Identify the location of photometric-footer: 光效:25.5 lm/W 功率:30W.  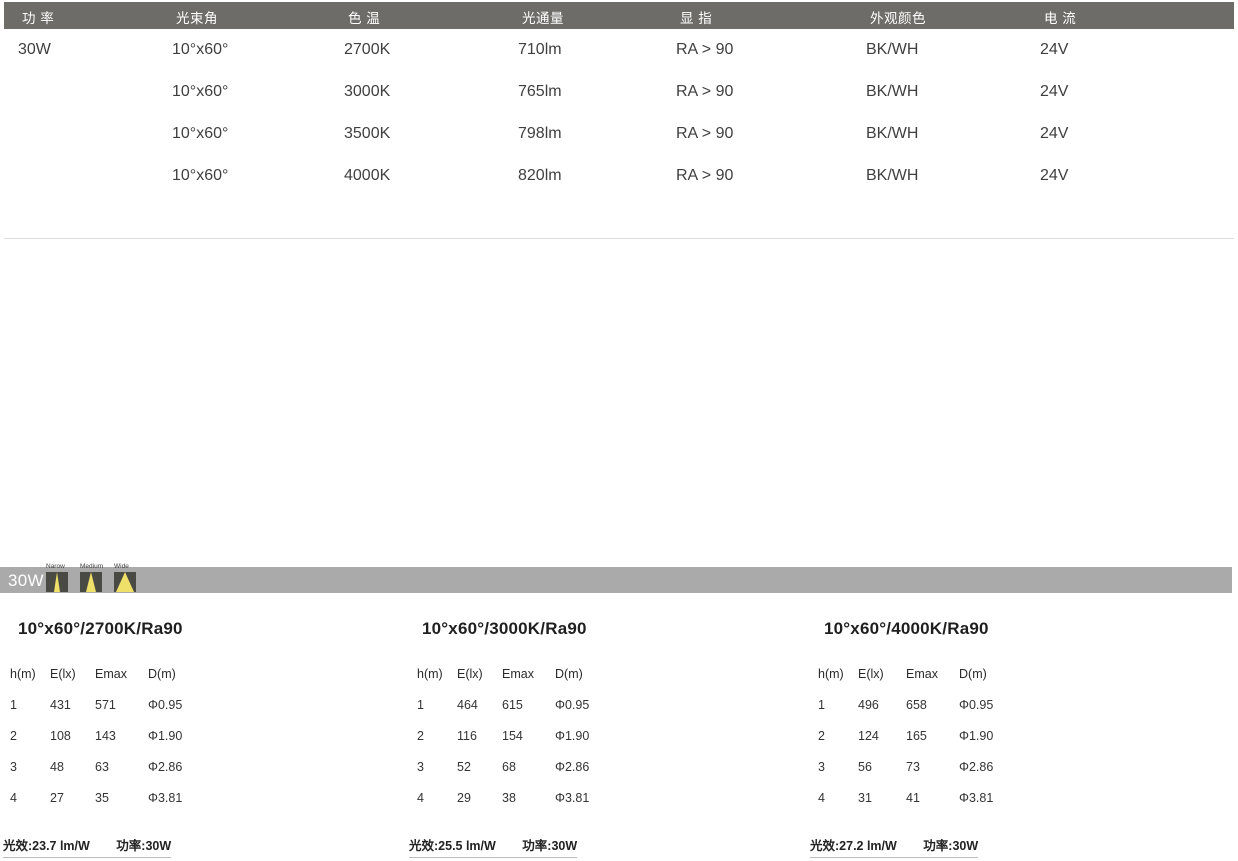
(493, 846).